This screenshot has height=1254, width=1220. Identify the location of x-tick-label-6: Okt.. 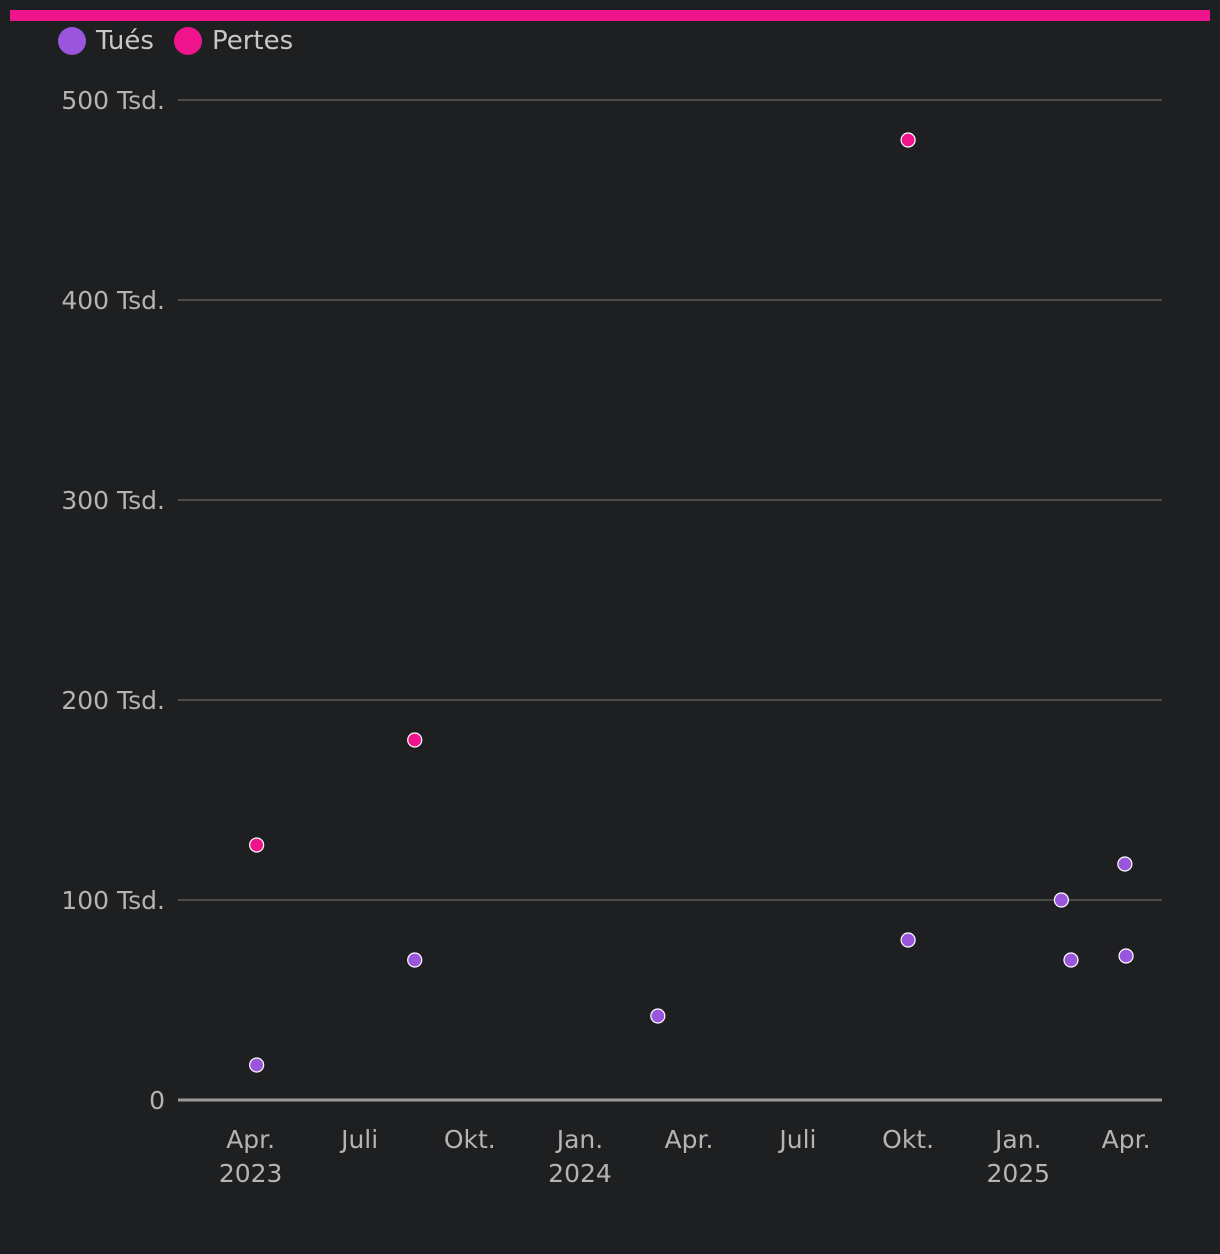
(908, 1139).